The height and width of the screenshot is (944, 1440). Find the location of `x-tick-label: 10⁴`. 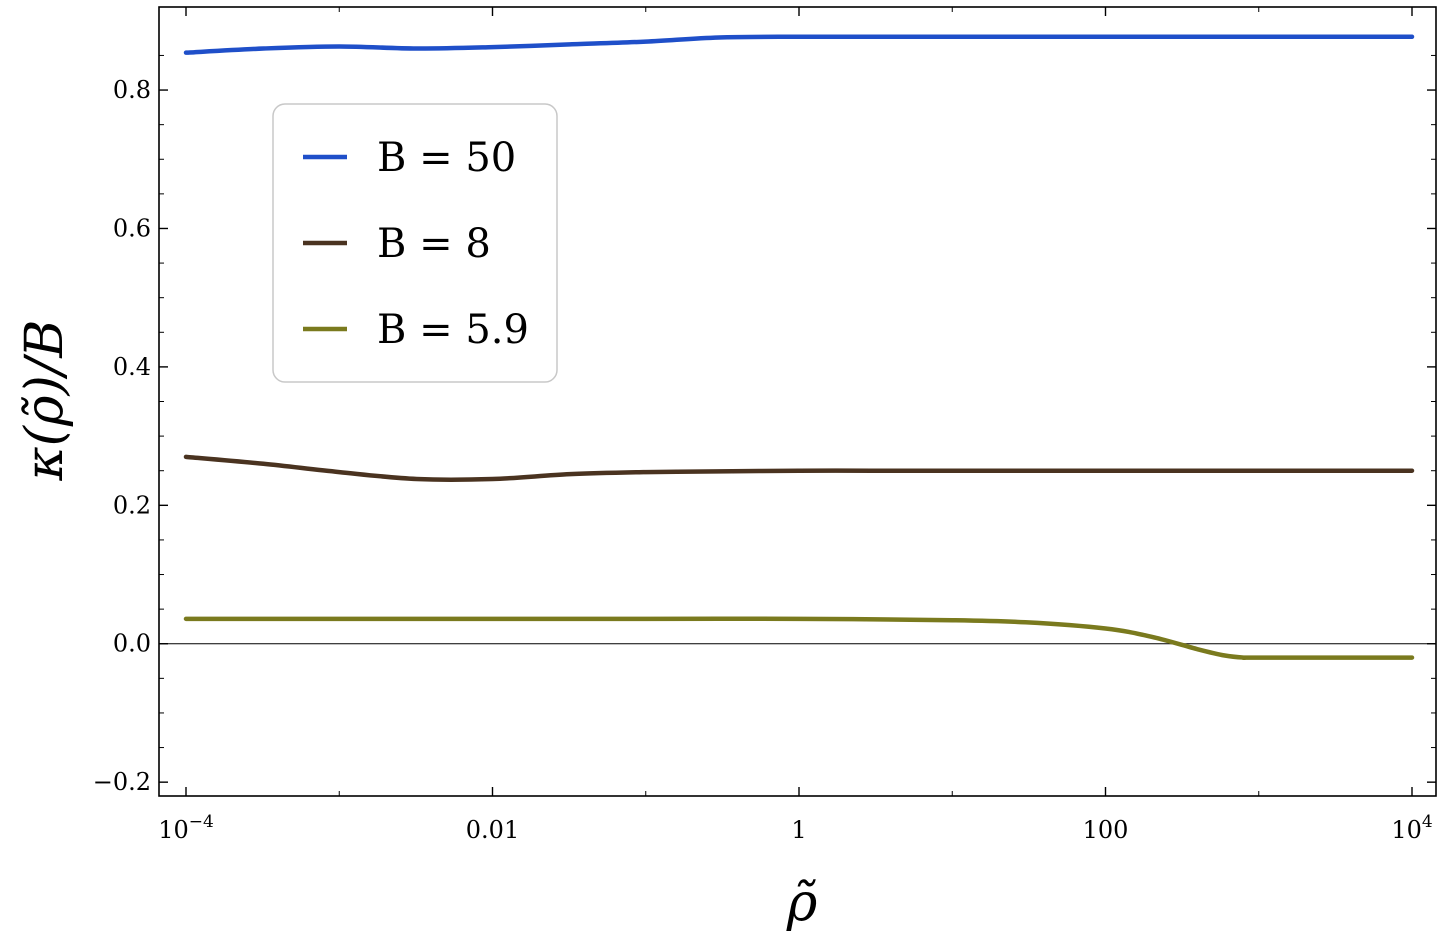

x-tick-label: 10⁴ is located at coordinates (1411, 828).